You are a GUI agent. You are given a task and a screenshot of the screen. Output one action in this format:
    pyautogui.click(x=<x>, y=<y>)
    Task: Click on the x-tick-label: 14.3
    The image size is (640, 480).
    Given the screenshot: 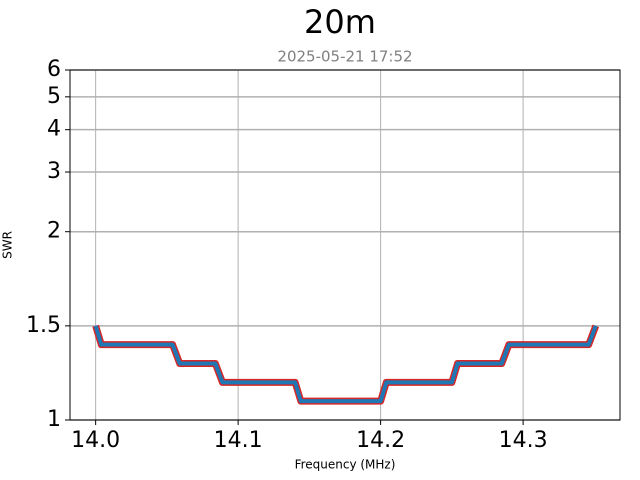 What is the action you would take?
    pyautogui.click(x=523, y=440)
    